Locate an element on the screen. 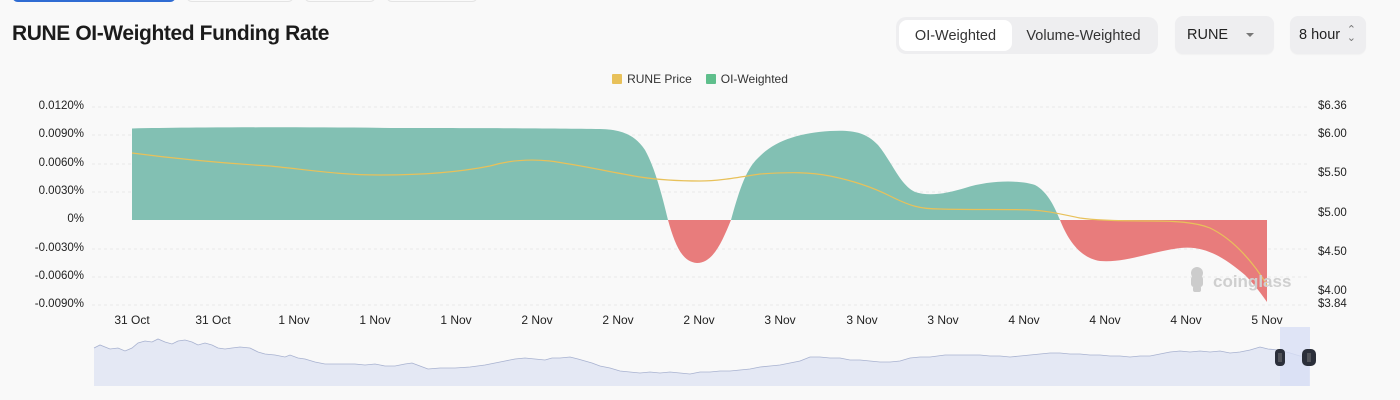 Image resolution: width=1400 pixels, height=400 pixels. y-axis-left-tick: -0.0090% is located at coordinates (59, 304).